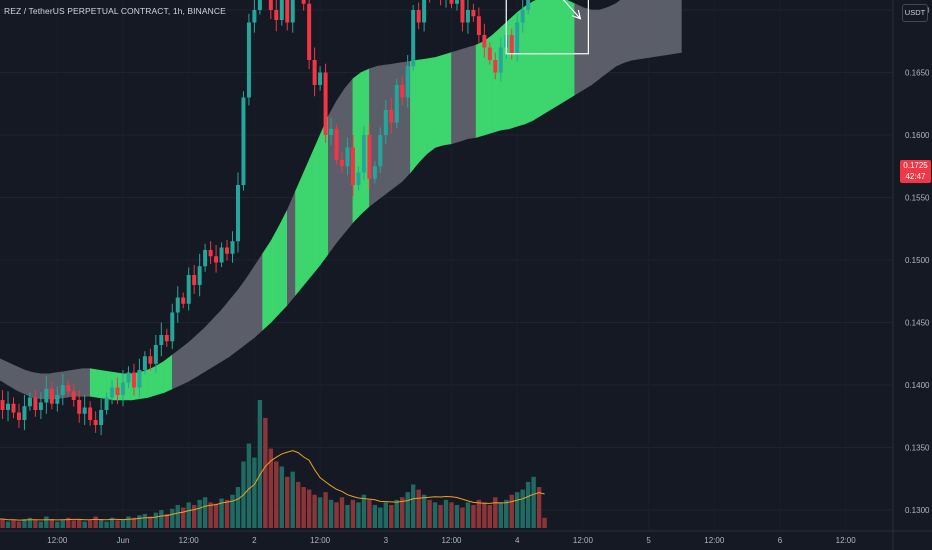 The width and height of the screenshot is (932, 550). I want to click on drawing-annotations, so click(590, 27).